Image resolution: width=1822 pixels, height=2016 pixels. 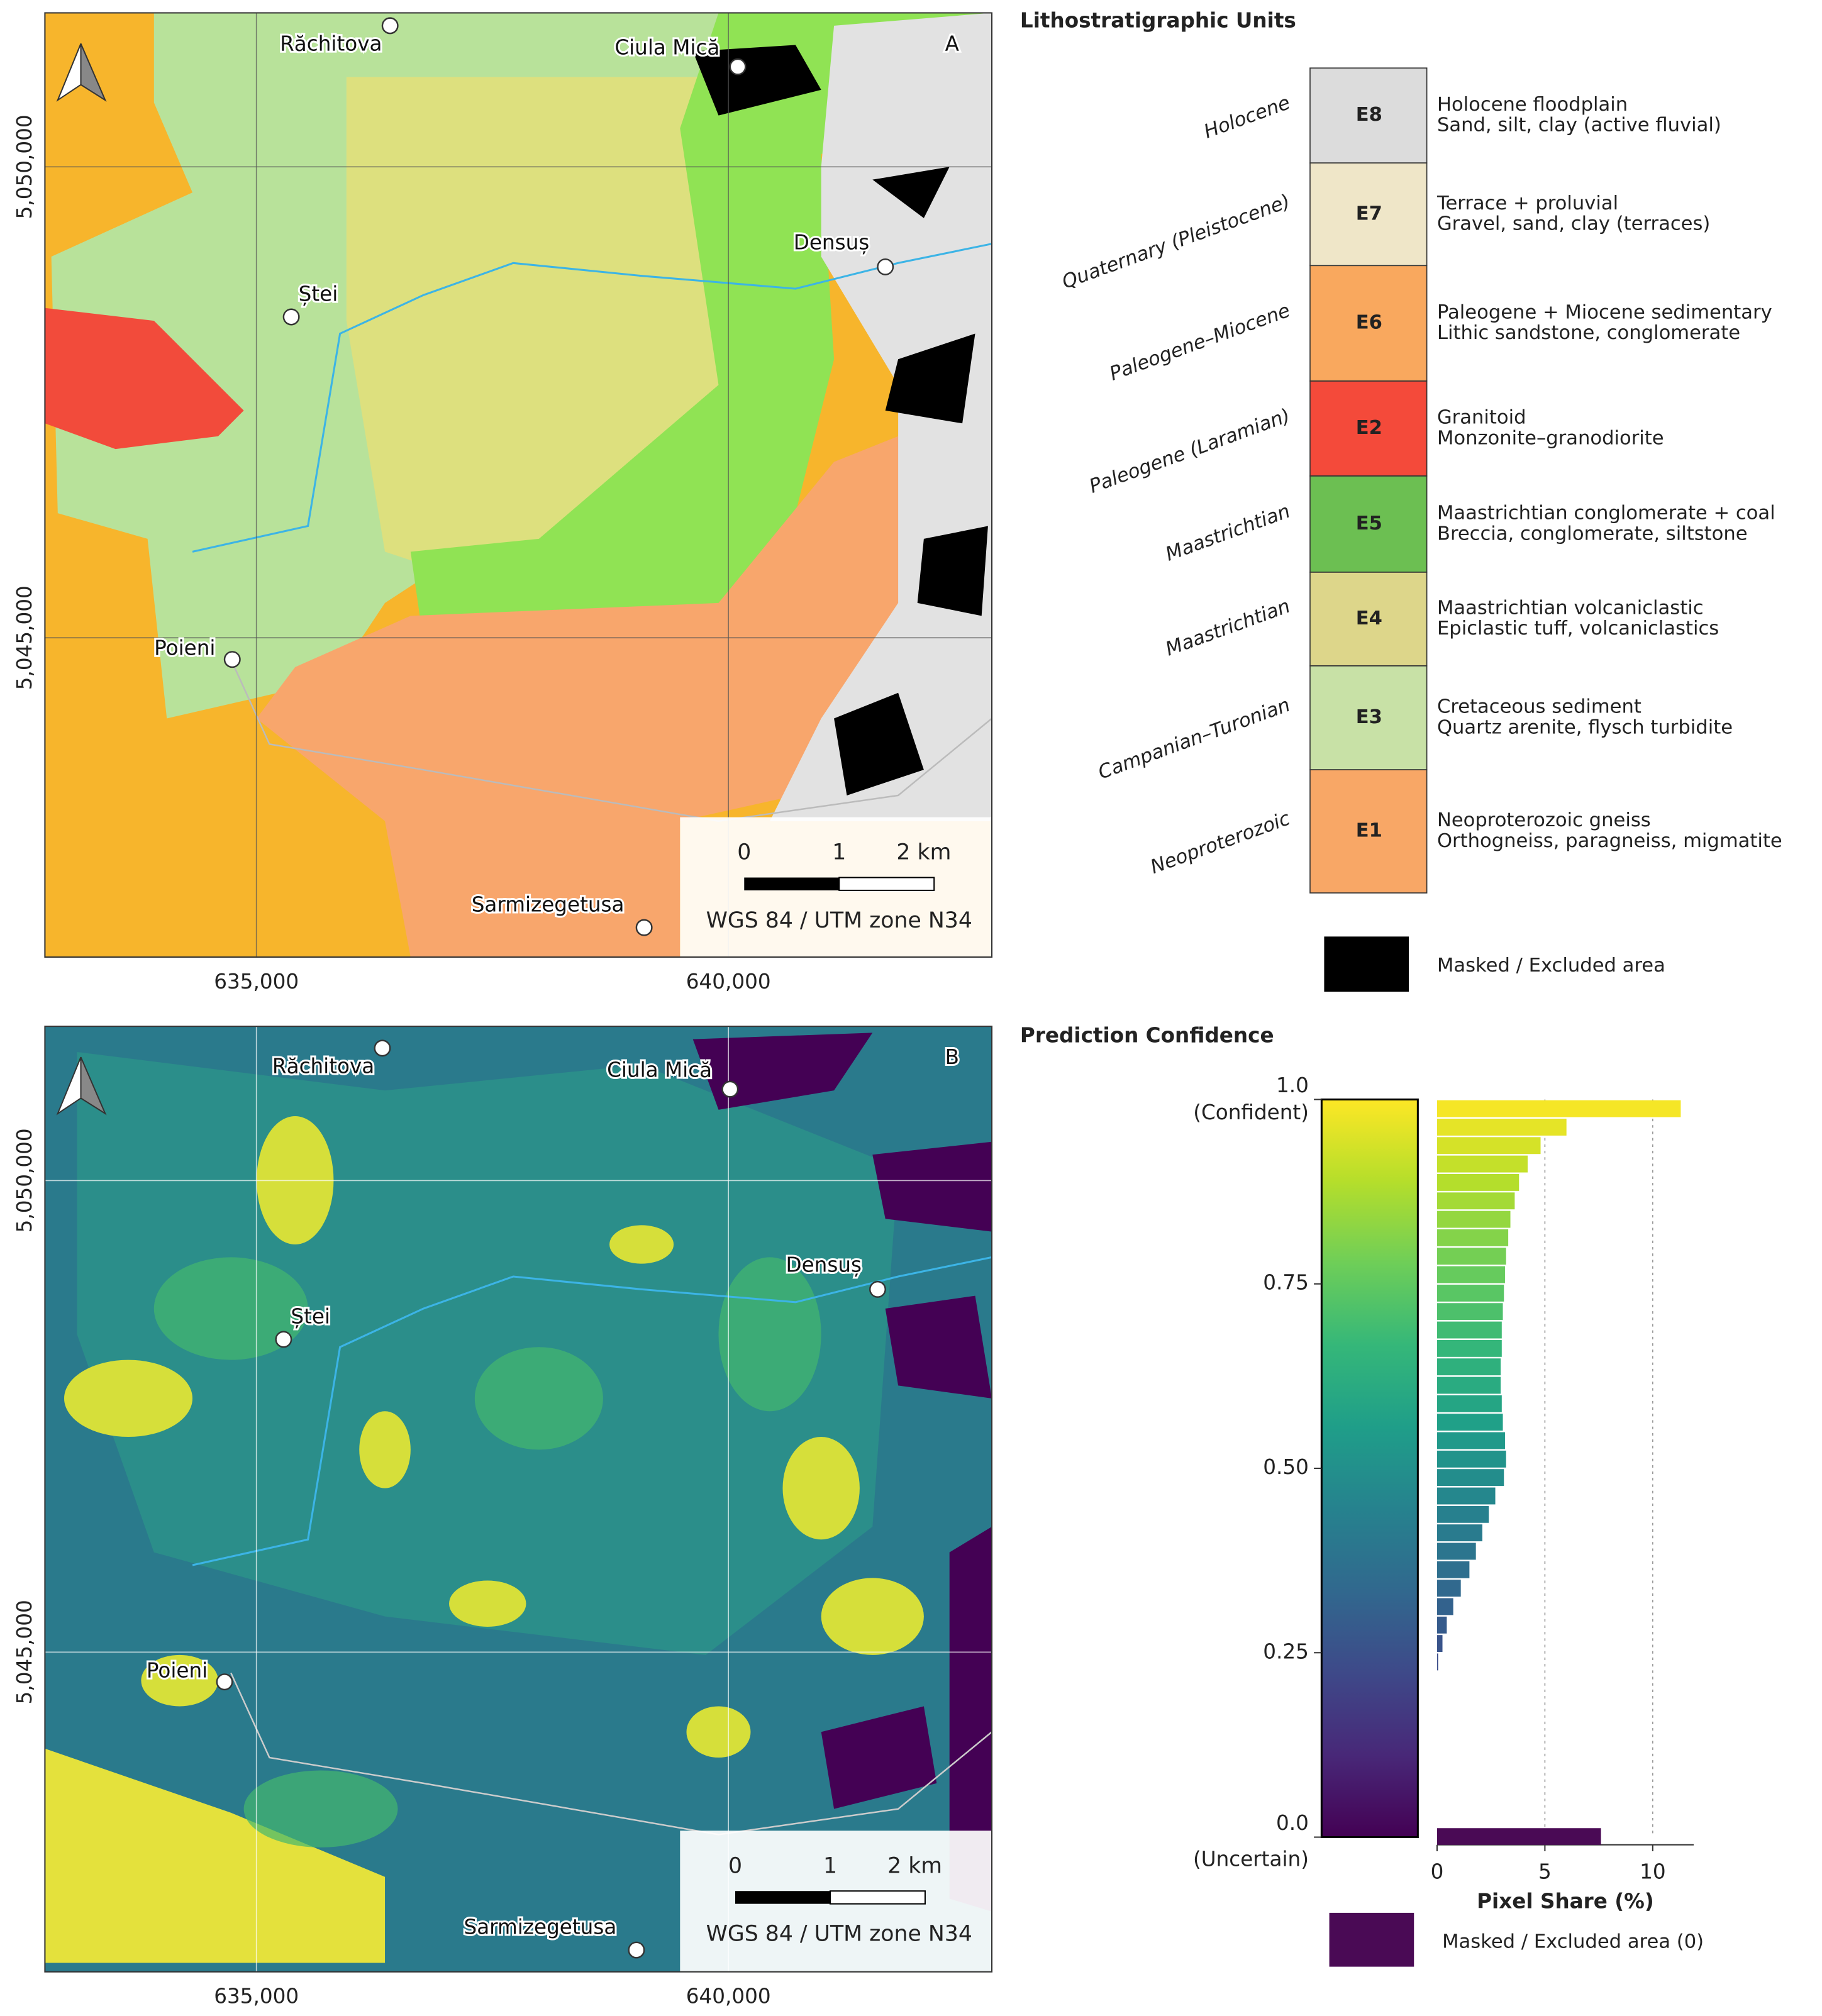 I want to click on place-label: Densuș, so click(x=824, y=1265).